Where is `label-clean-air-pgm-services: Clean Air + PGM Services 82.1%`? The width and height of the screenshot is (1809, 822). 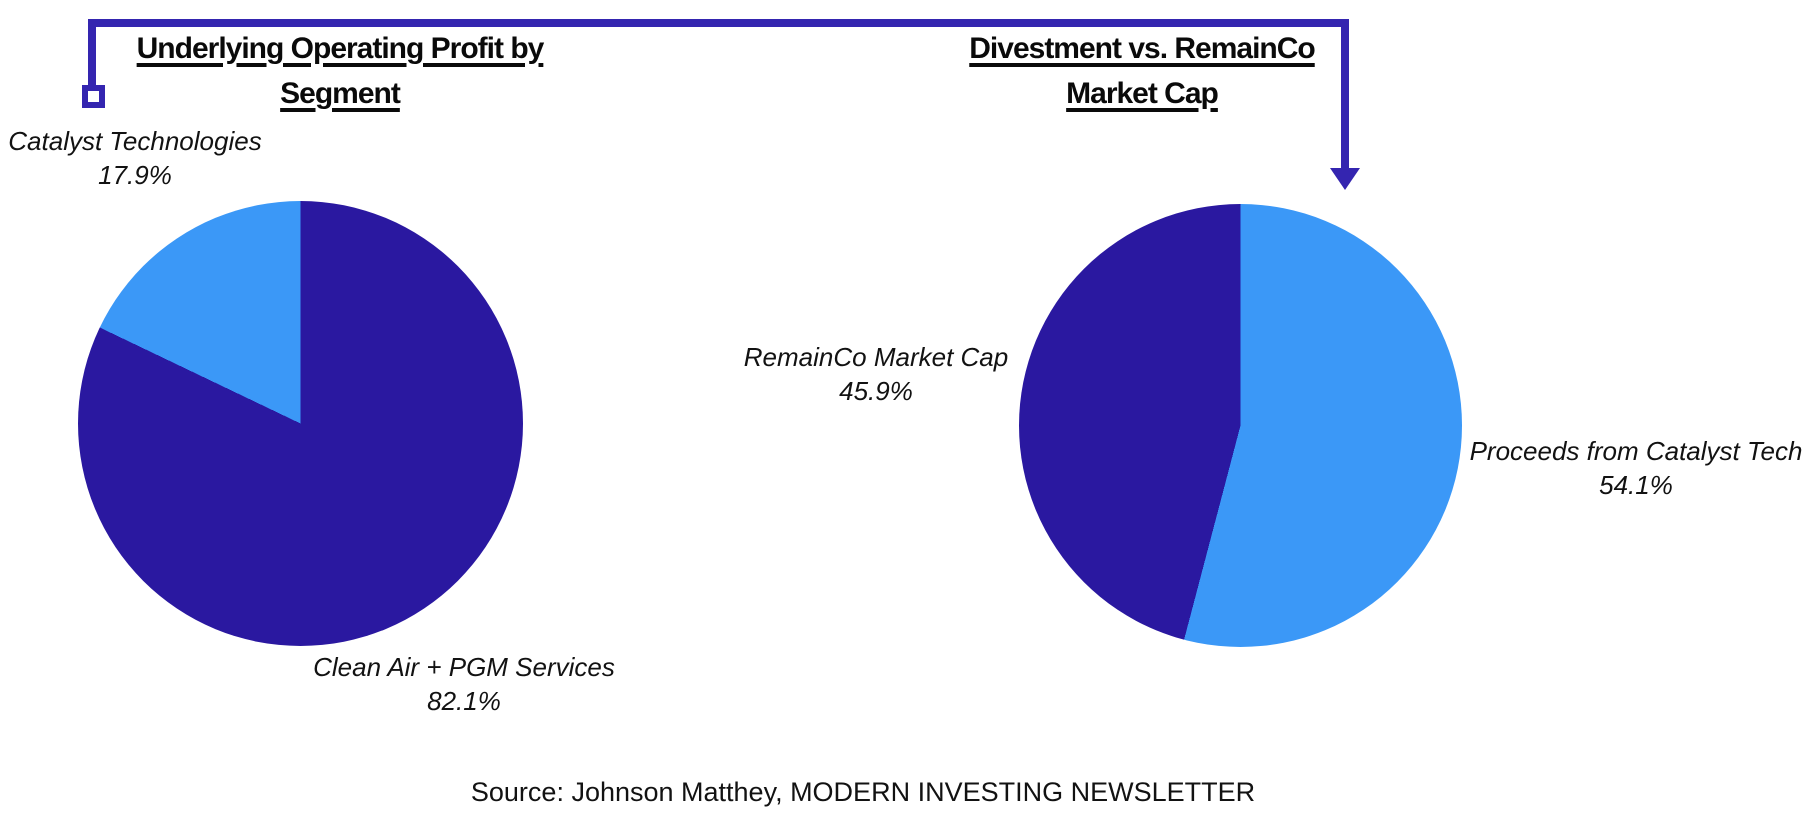
label-clean-air-pgm-services: Clean Air + PGM Services 82.1% is located at coordinates (464, 684).